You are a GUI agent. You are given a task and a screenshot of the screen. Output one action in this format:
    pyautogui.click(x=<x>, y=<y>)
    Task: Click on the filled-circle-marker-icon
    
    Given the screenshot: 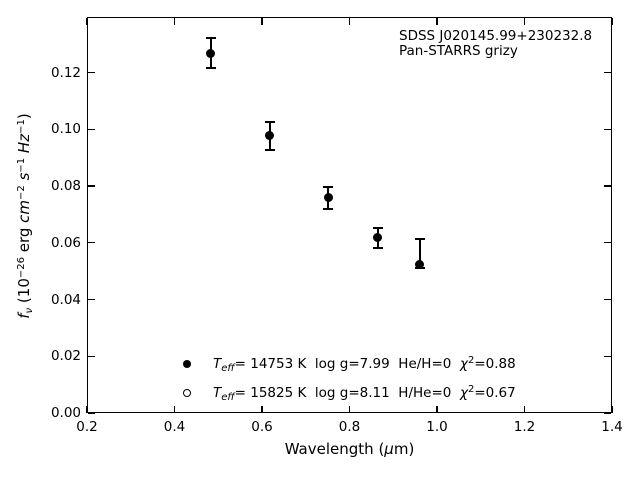 What is the action you would take?
    pyautogui.click(x=187, y=364)
    